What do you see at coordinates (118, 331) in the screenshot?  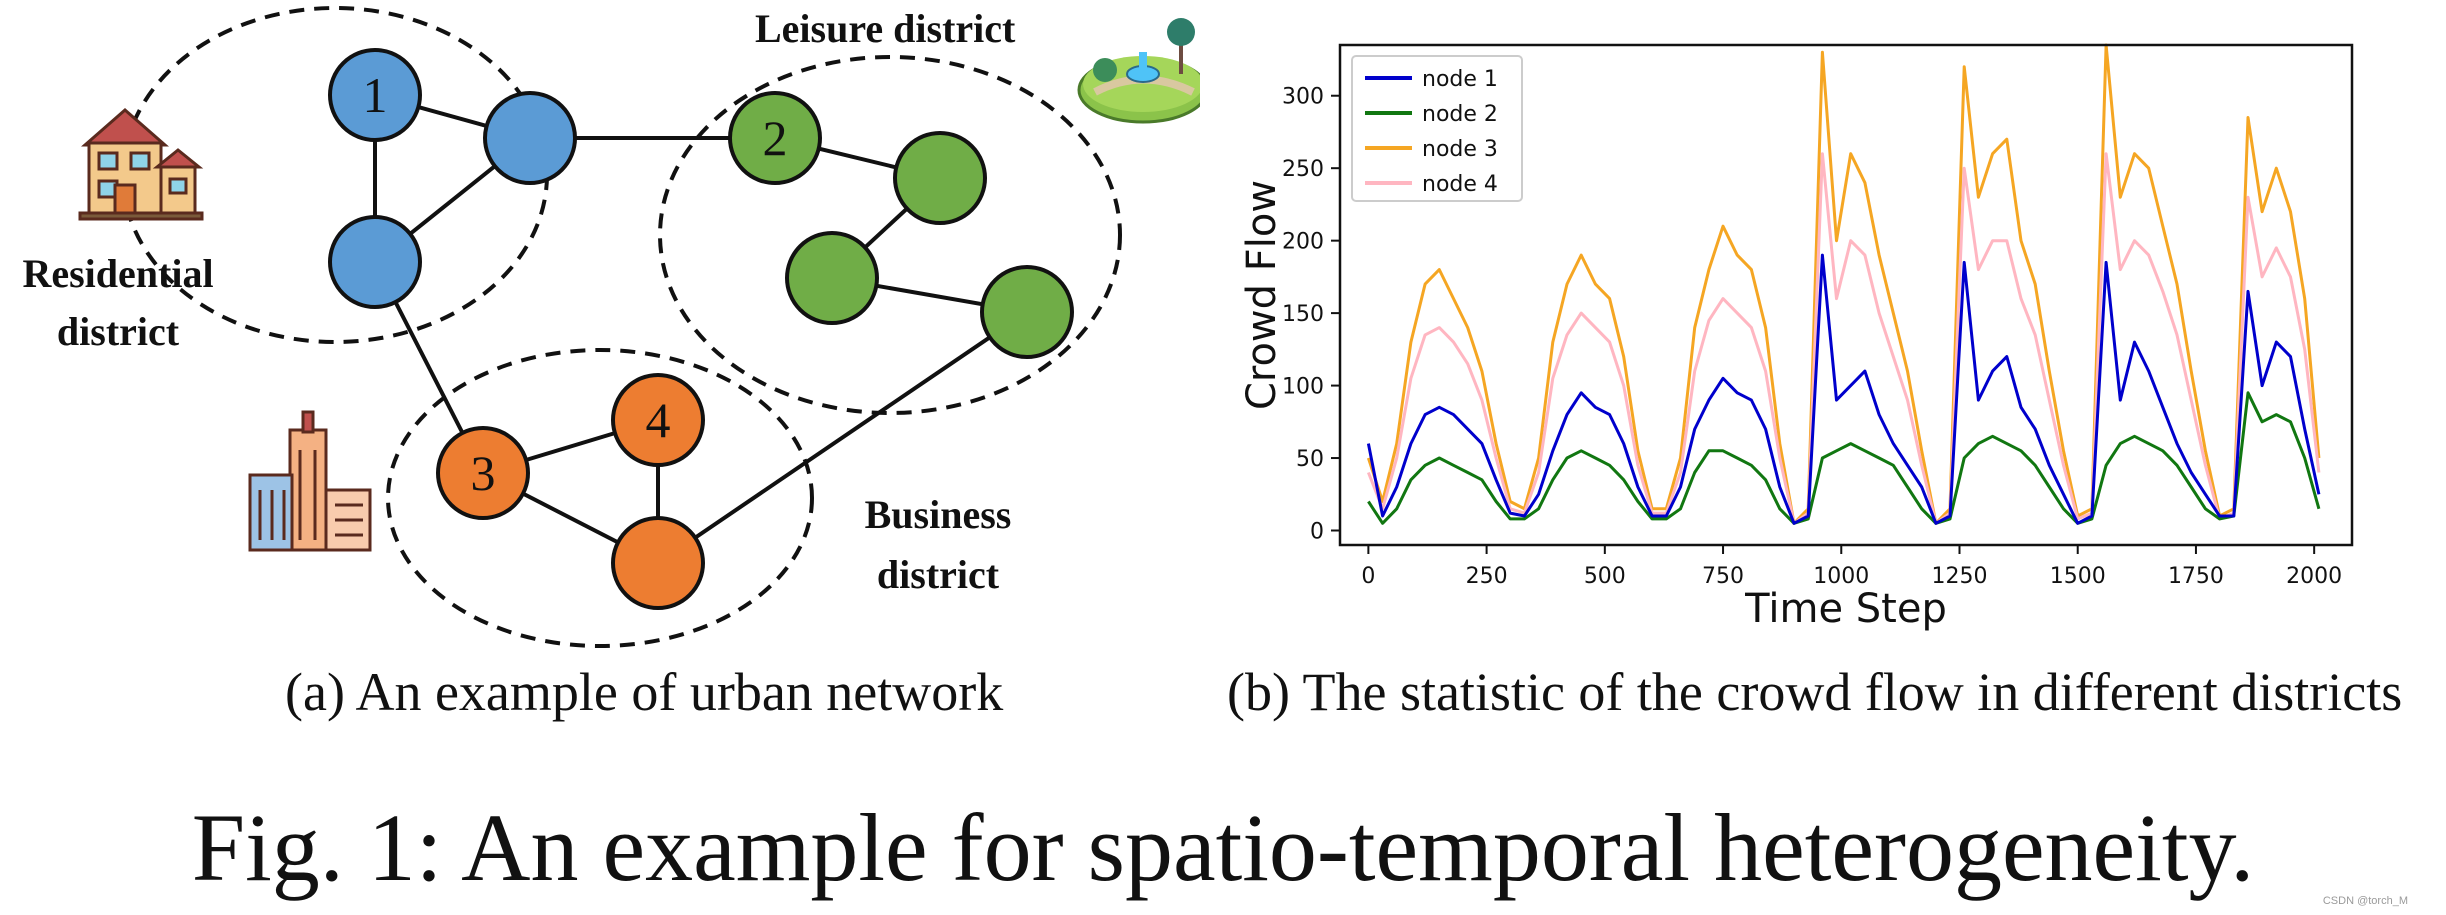 I see `residential-district-label-line2: district` at bounding box center [118, 331].